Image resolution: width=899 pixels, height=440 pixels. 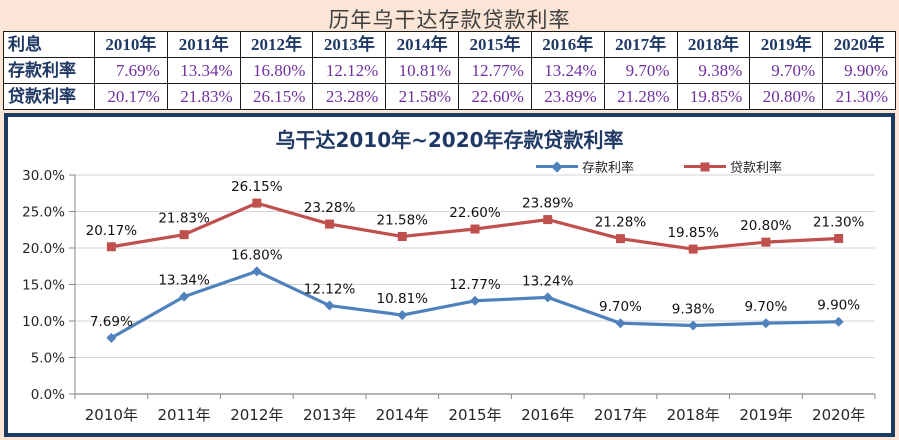 I want to click on svg-text: 9.38%, so click(x=693, y=310).